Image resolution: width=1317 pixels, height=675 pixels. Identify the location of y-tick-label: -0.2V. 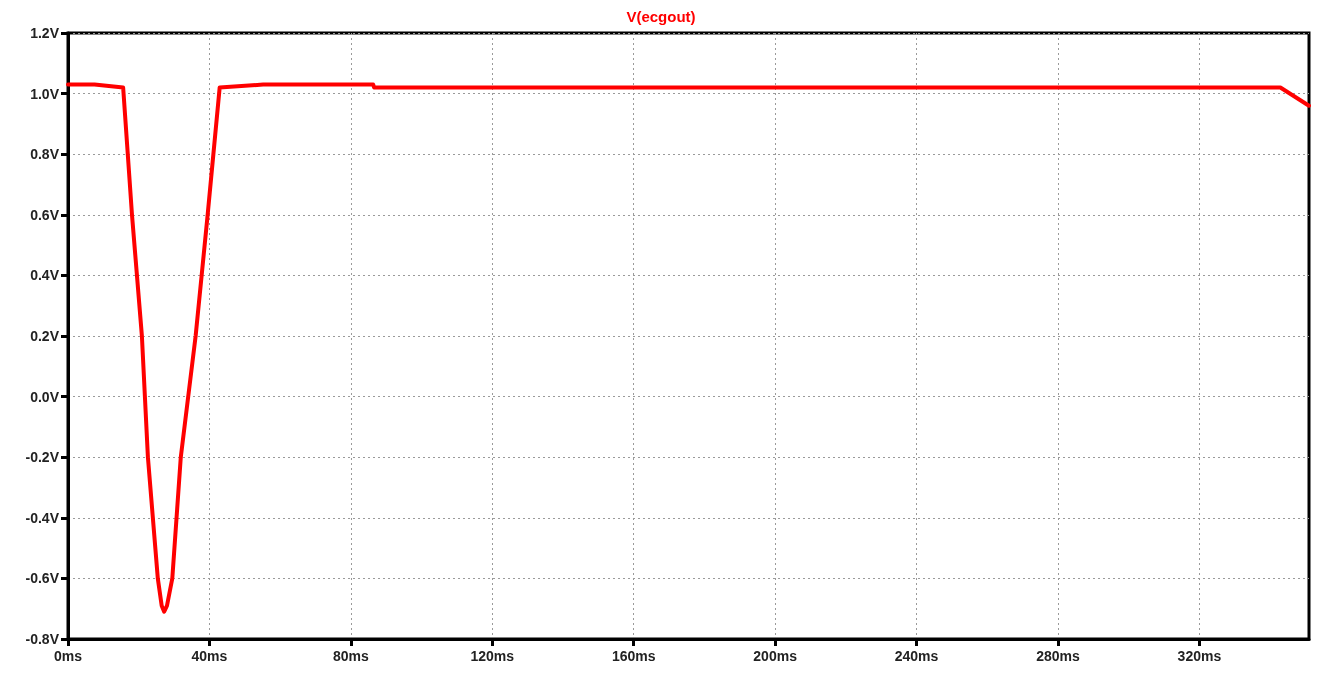
(42, 457).